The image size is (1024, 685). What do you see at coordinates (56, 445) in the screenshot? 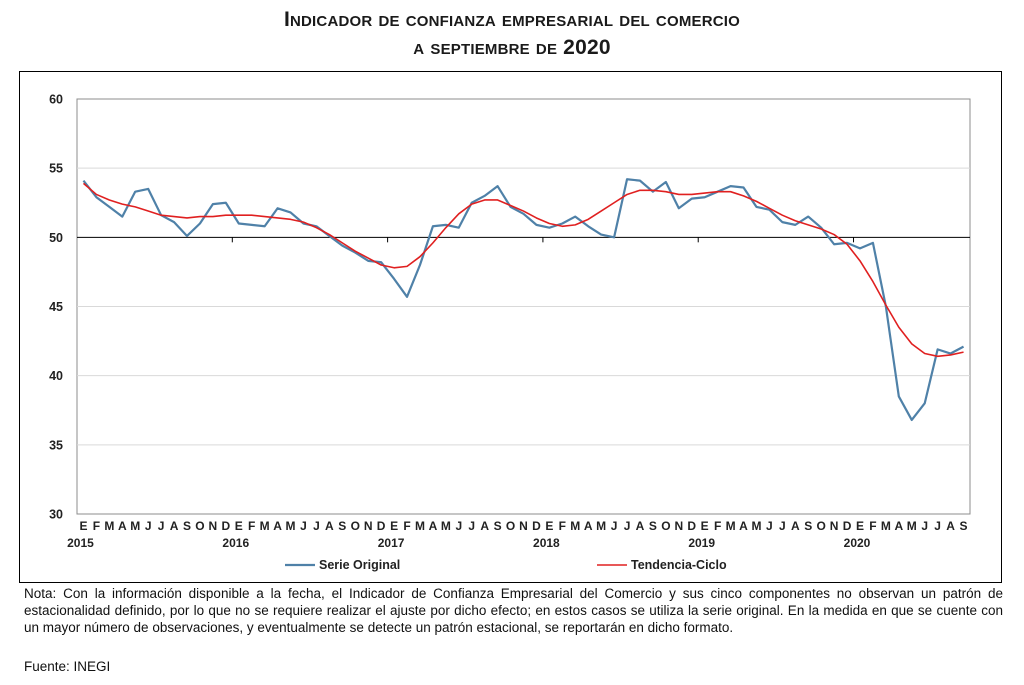
I see `y-tick-label: 35` at bounding box center [56, 445].